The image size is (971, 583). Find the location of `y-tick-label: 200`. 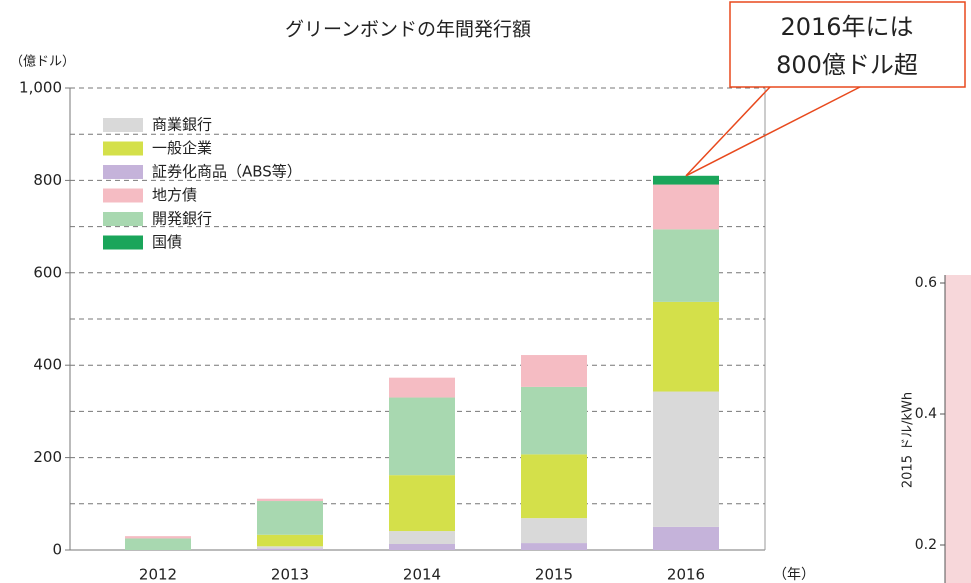

y-tick-label: 200 is located at coordinates (47, 457).